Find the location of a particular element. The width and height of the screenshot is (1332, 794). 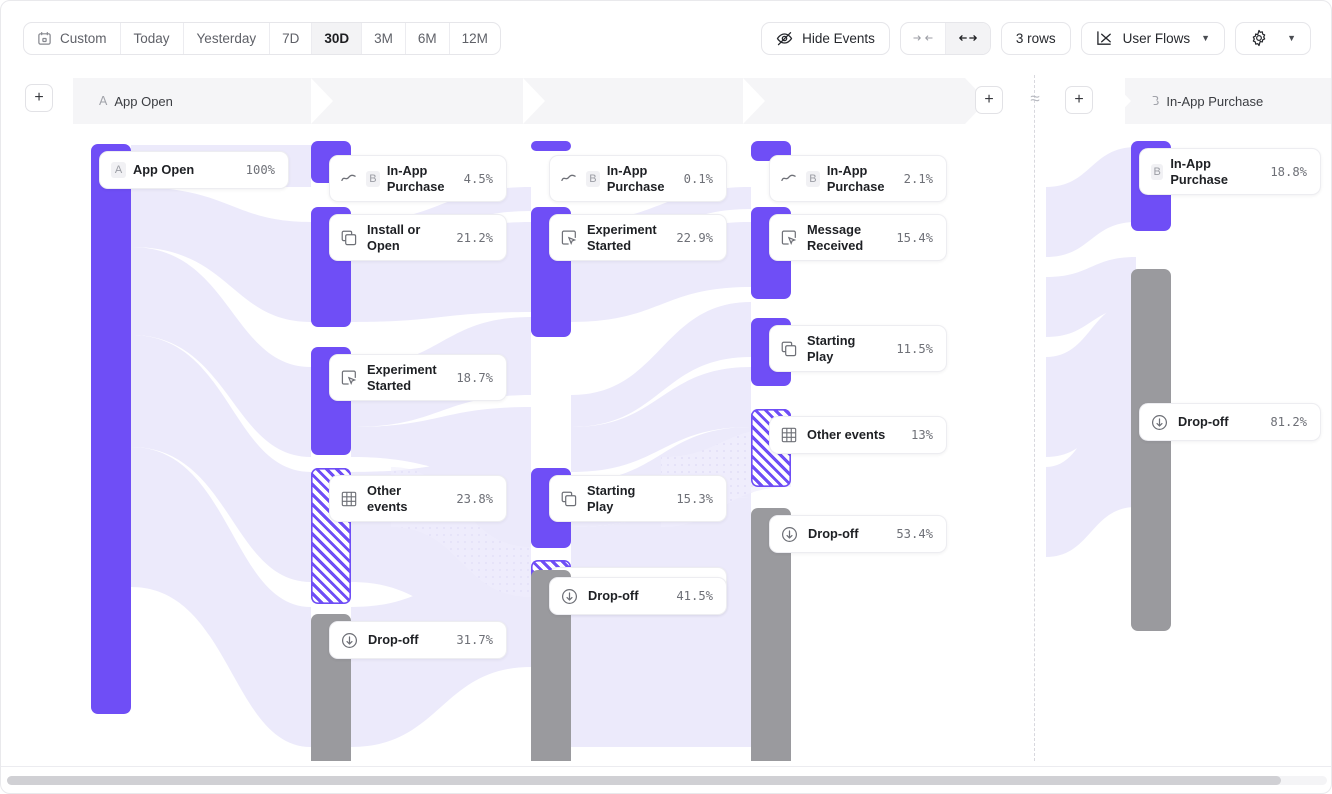

node-percent: 0.1% is located at coordinates (698, 178).